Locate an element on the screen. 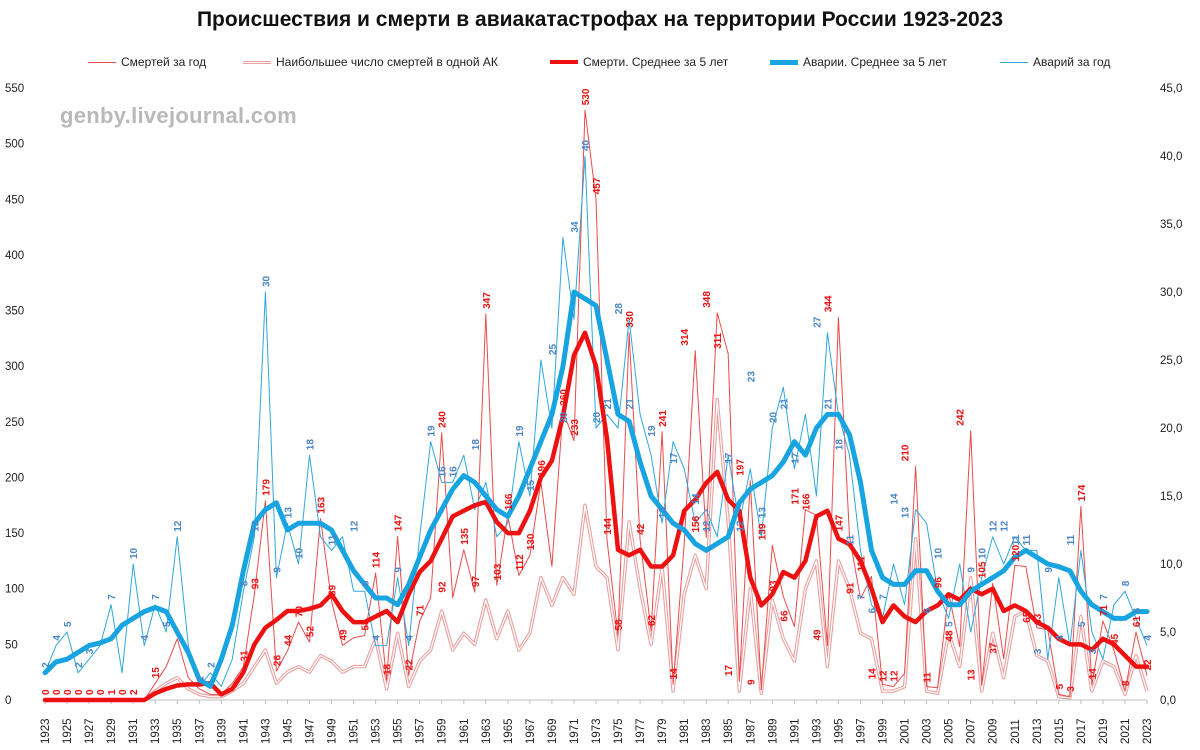 The width and height of the screenshot is (1200, 750). data-label-accidents: 2 is located at coordinates (211, 665).